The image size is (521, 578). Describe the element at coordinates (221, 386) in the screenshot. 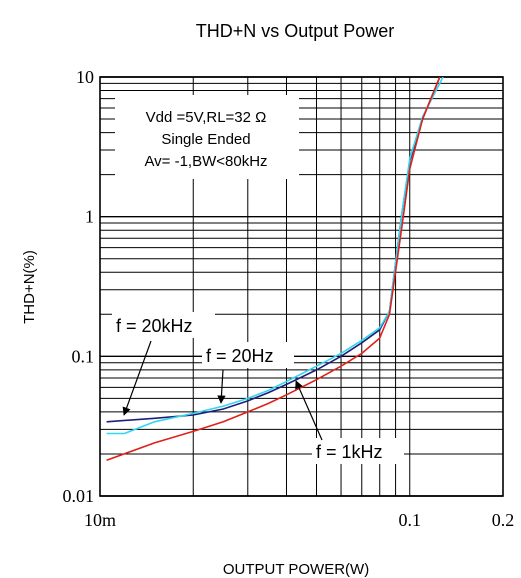

I see `arrow-20hz` at that location.